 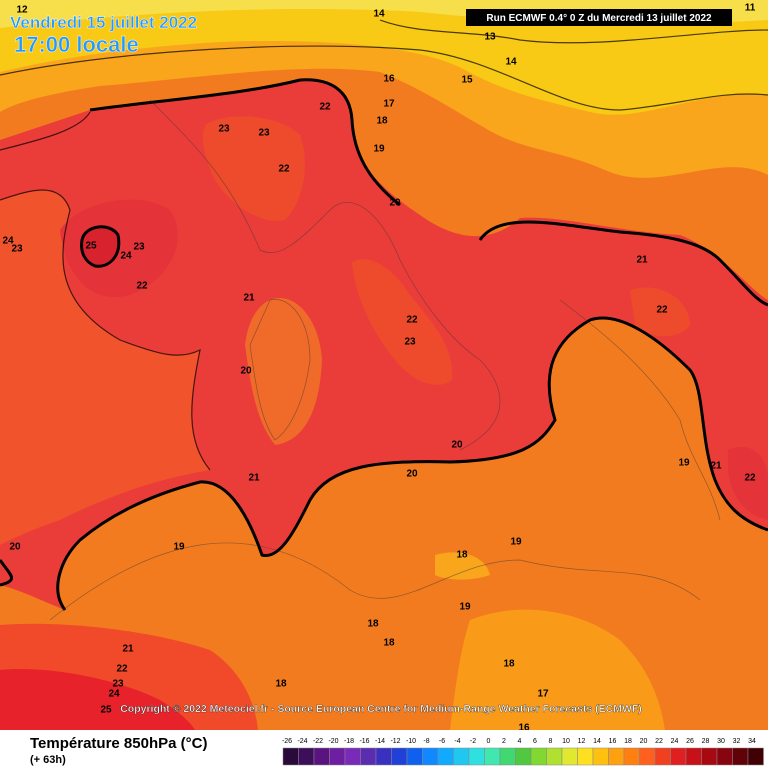 I want to click on mild-patch, so click(x=462, y=566).